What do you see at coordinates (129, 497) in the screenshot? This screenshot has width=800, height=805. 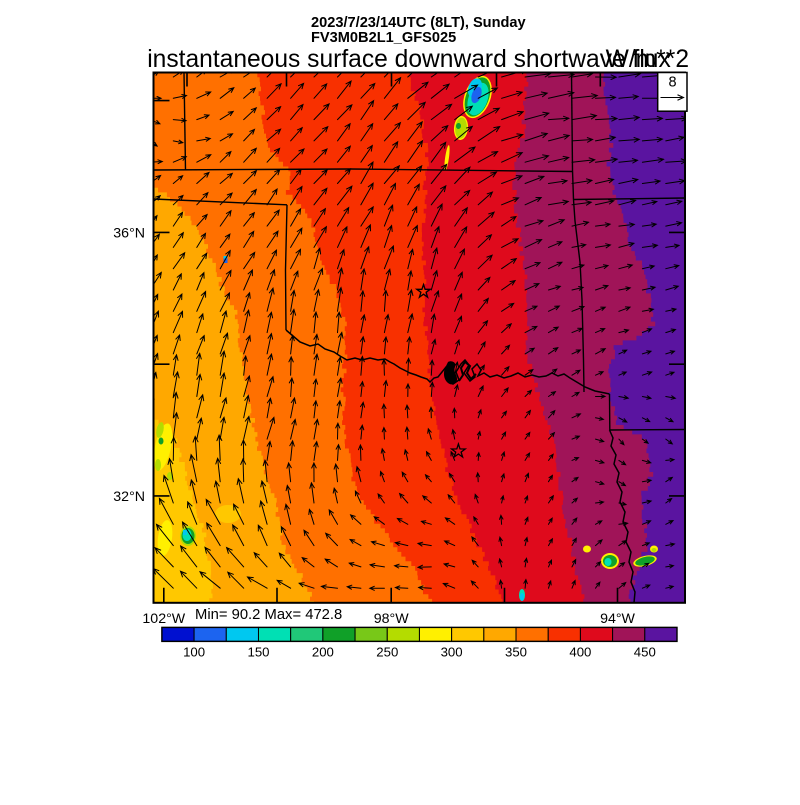 I see `svg-text: 32°N` at bounding box center [129, 497].